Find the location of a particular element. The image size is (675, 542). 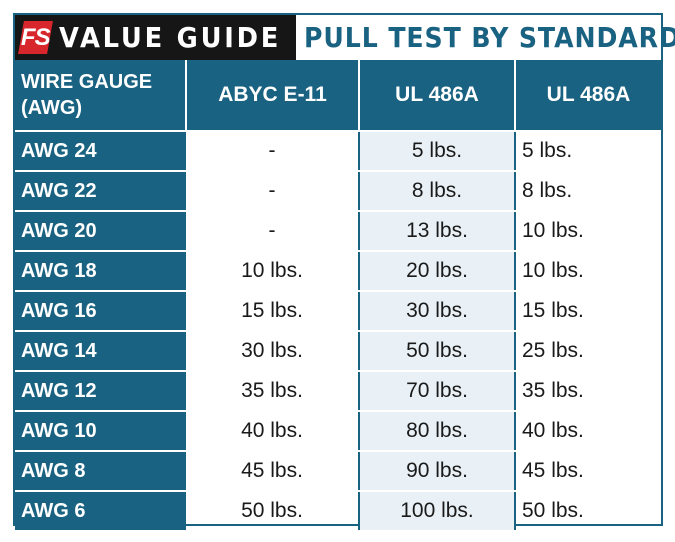

ul486a-value-cell: 70 lbs. is located at coordinates (437, 391).